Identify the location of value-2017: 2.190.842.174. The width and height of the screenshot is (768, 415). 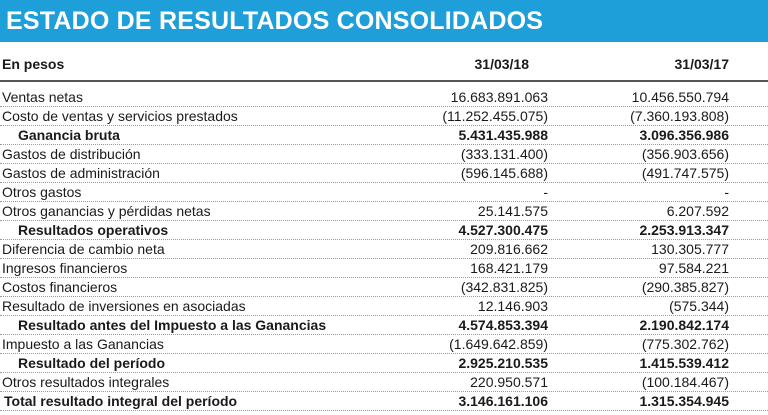
(684, 325).